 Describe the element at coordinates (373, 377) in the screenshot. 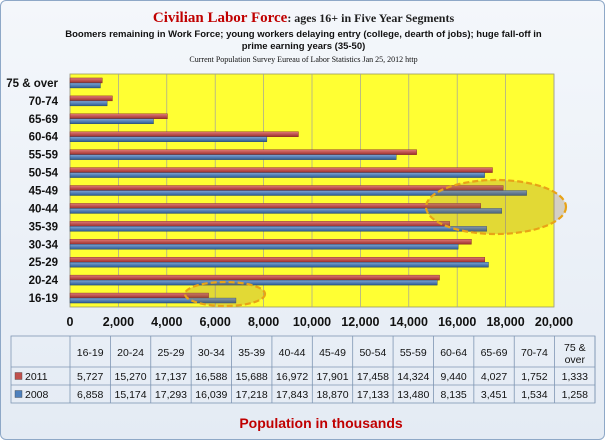

I see `data-label: 17,458` at that location.